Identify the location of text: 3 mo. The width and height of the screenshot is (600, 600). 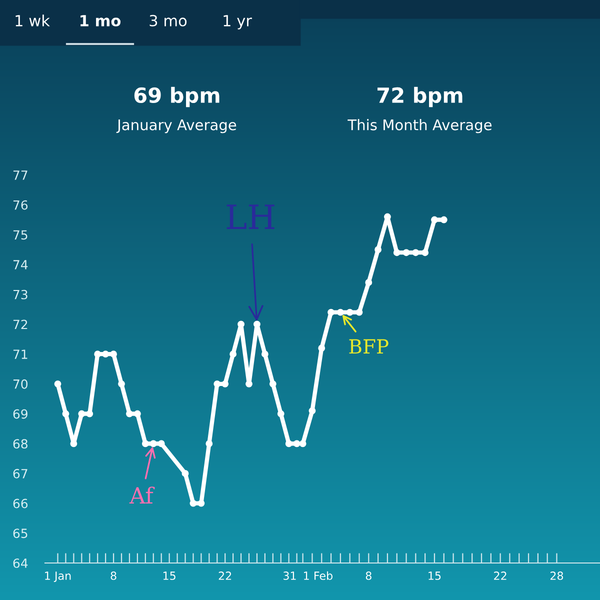
(168, 20).